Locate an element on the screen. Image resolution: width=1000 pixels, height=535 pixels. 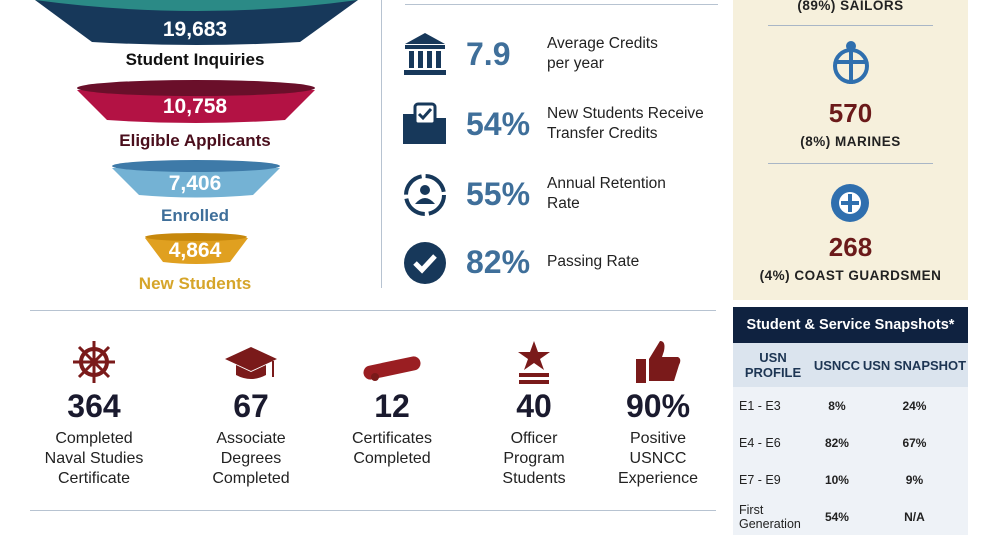
stat-label: Program is located at coordinates (534, 458).